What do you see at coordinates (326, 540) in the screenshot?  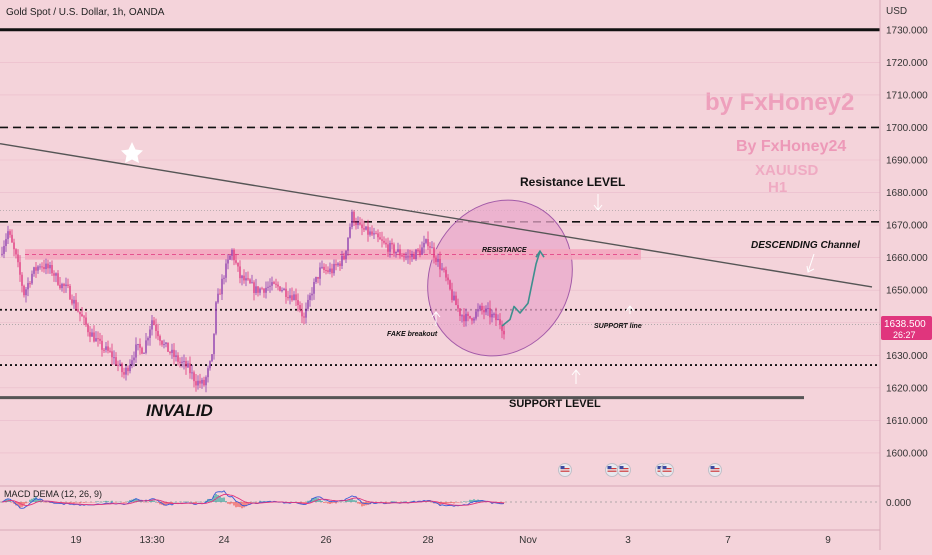 I see `time-tick-label: 26` at bounding box center [326, 540].